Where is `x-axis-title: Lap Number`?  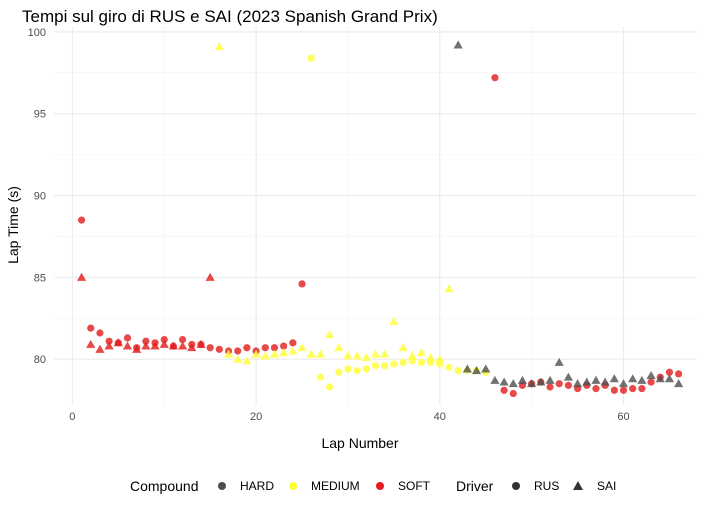 x-axis-title: Lap Number is located at coordinates (359, 443).